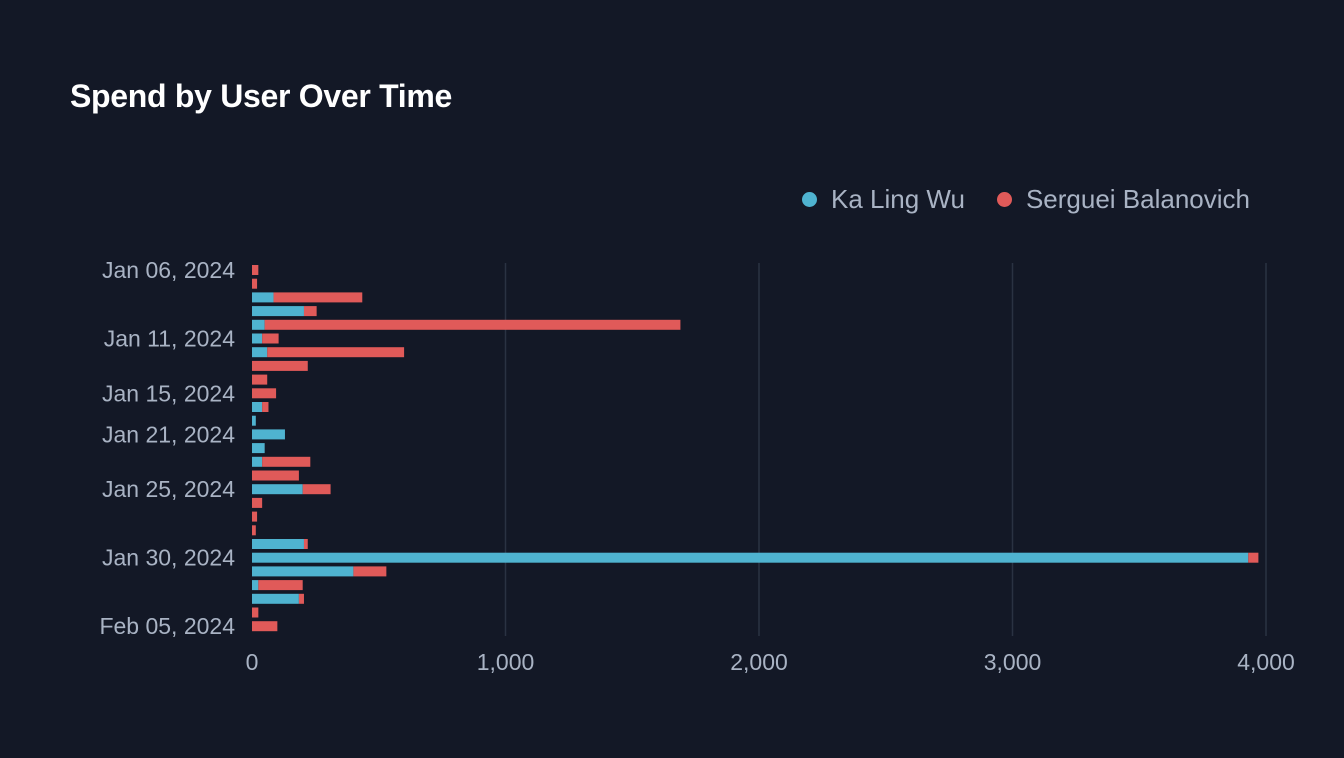 This screenshot has width=1344, height=758. I want to click on legend-item-serguei-balanovich: Serguei Balanovich, so click(1123, 199).